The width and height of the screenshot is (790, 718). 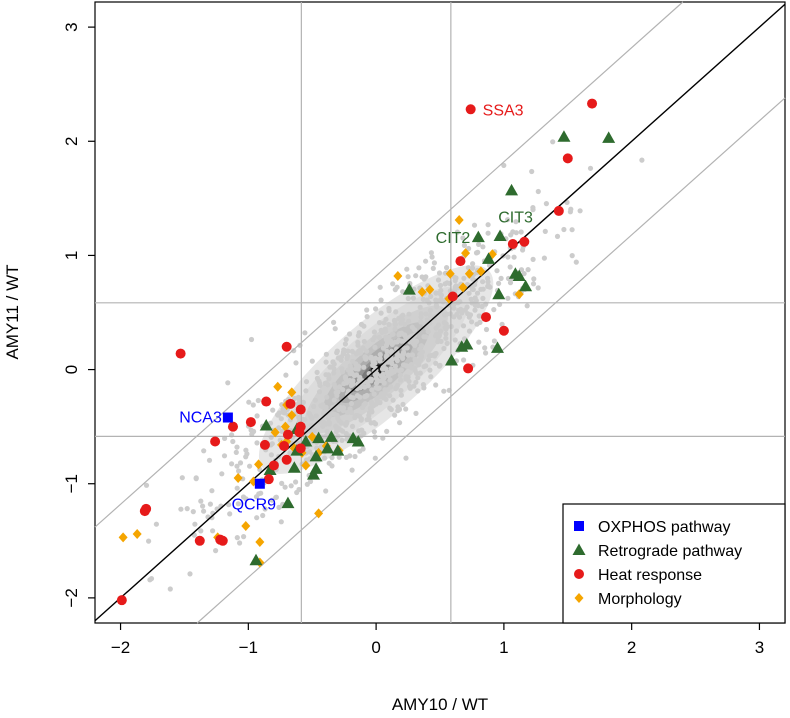 I want to click on legend-marker, so click(x=579, y=549).